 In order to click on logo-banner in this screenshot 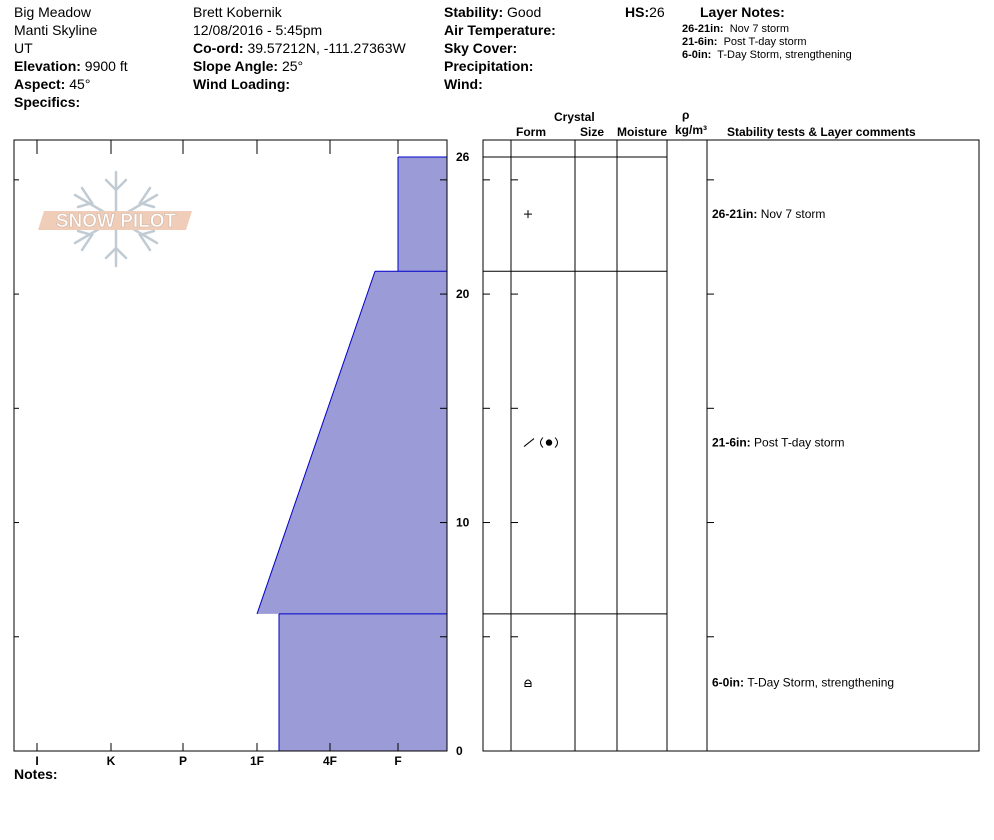, I will do `click(115, 220)`.